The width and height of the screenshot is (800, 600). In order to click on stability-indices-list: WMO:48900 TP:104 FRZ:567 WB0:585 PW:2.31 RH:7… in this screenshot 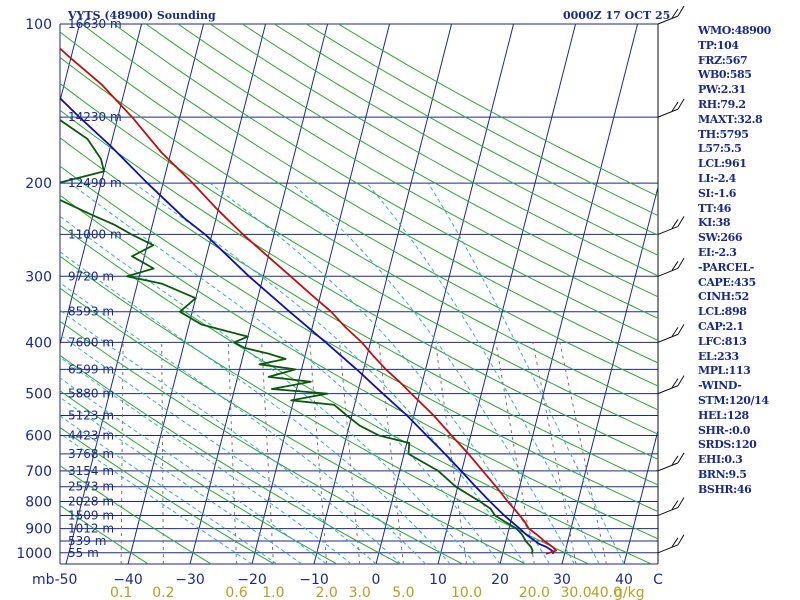, I will do `click(748, 261)`.